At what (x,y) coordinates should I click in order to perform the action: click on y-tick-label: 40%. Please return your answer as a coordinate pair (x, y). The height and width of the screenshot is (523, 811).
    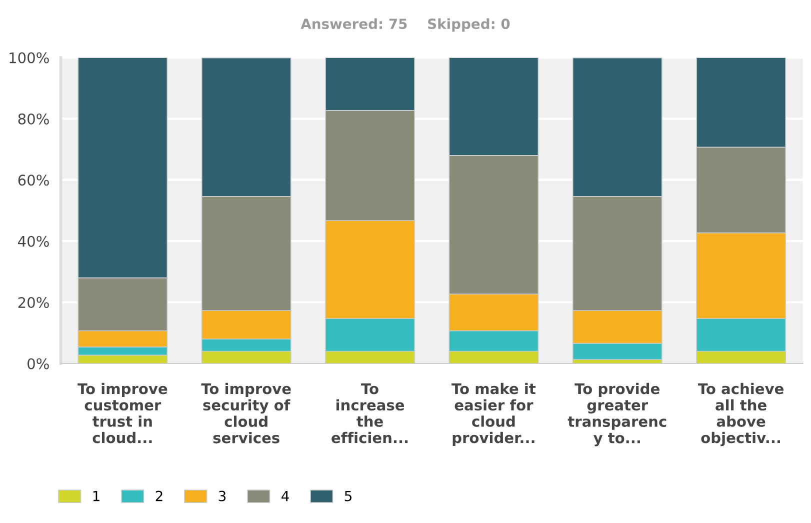
    Looking at the image, I should click on (33, 241).